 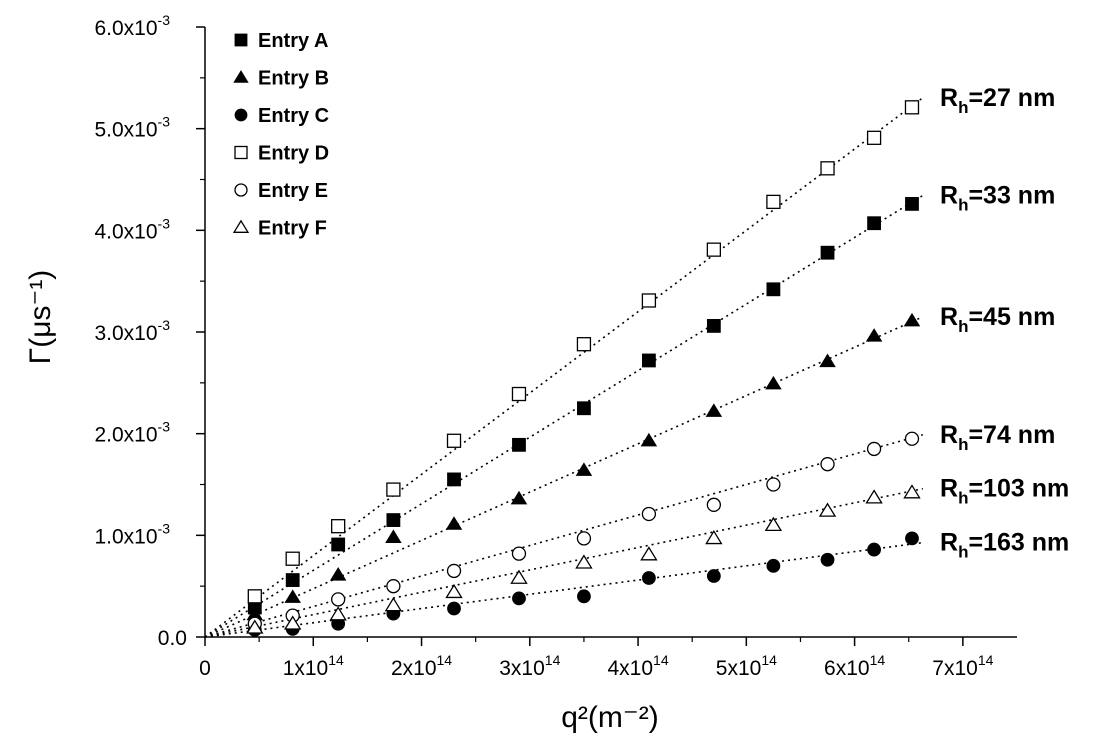 I want to click on legend-label: Entry A, so click(x=293, y=41).